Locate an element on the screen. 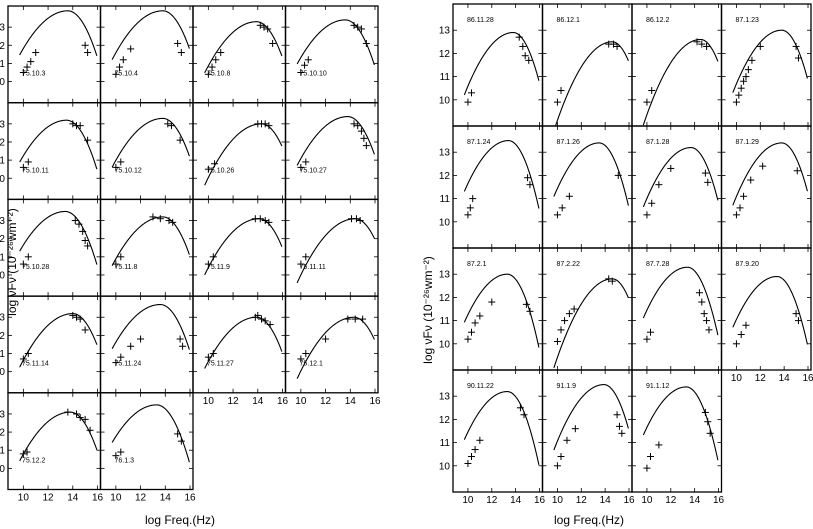 This screenshot has width=813, height=529. x-tick-label: 12 is located at coordinates (492, 500).